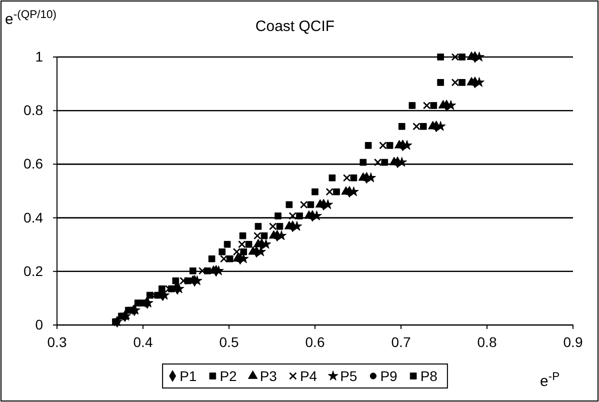 Image resolution: width=599 pixels, height=402 pixels. I want to click on x-tick-label: 0.4, so click(143, 342).